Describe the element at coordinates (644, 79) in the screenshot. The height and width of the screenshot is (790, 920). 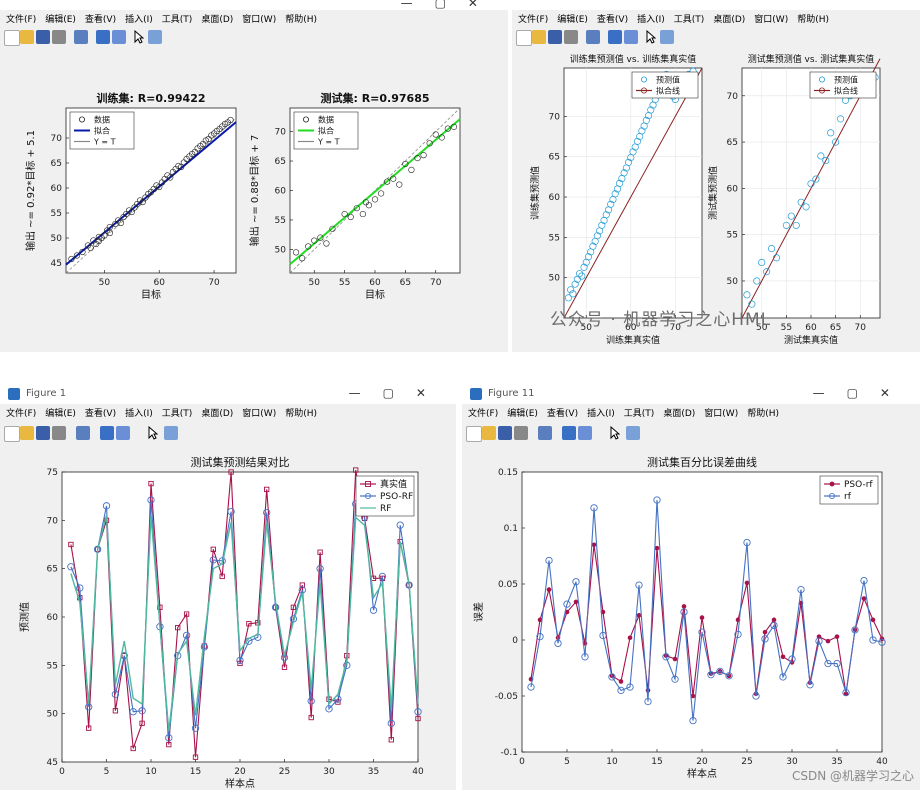
I see `legend-marker` at that location.